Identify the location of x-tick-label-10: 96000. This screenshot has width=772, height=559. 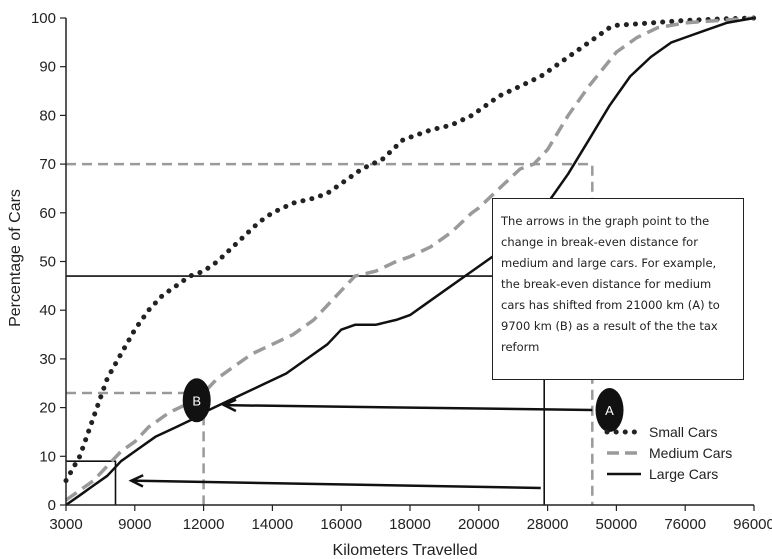
(752, 524).